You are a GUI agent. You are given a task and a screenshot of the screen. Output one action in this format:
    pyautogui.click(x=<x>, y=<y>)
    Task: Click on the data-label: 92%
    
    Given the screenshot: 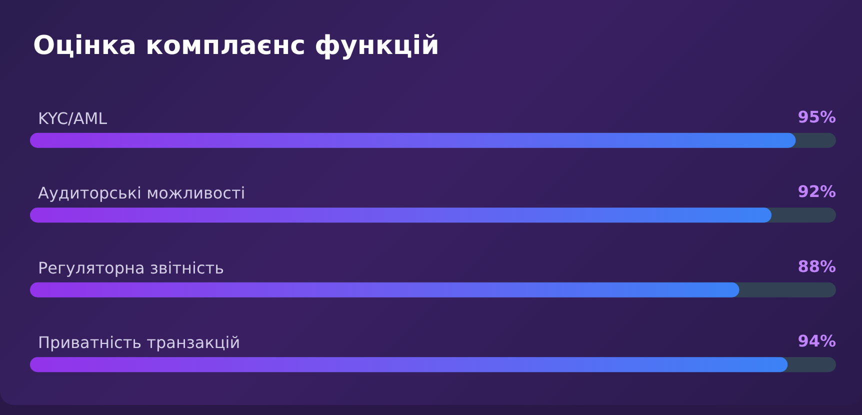 What is the action you would take?
    pyautogui.click(x=817, y=192)
    